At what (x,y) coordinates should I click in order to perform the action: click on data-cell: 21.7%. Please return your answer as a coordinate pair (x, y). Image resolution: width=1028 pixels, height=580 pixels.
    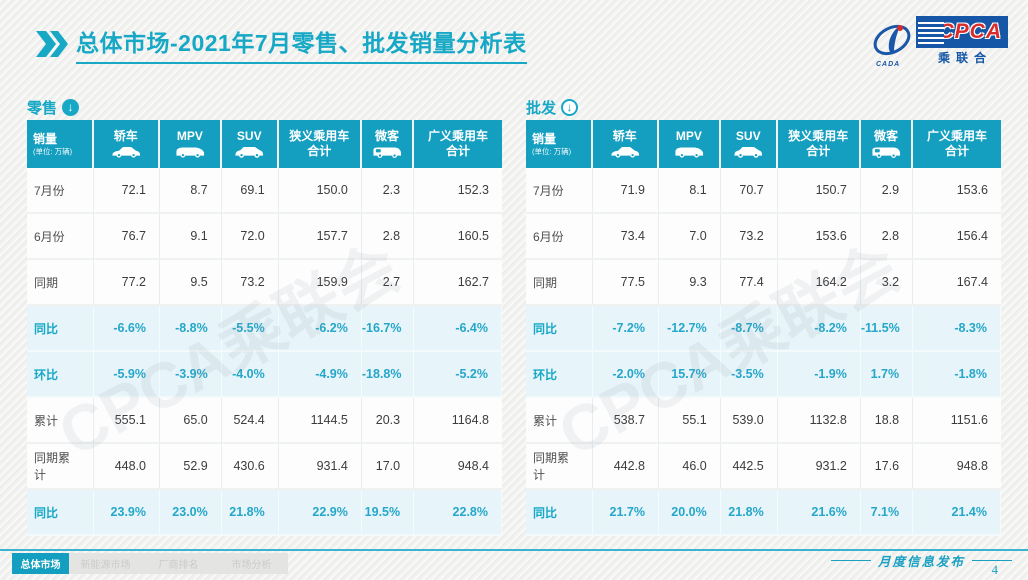
    Looking at the image, I should click on (625, 513).